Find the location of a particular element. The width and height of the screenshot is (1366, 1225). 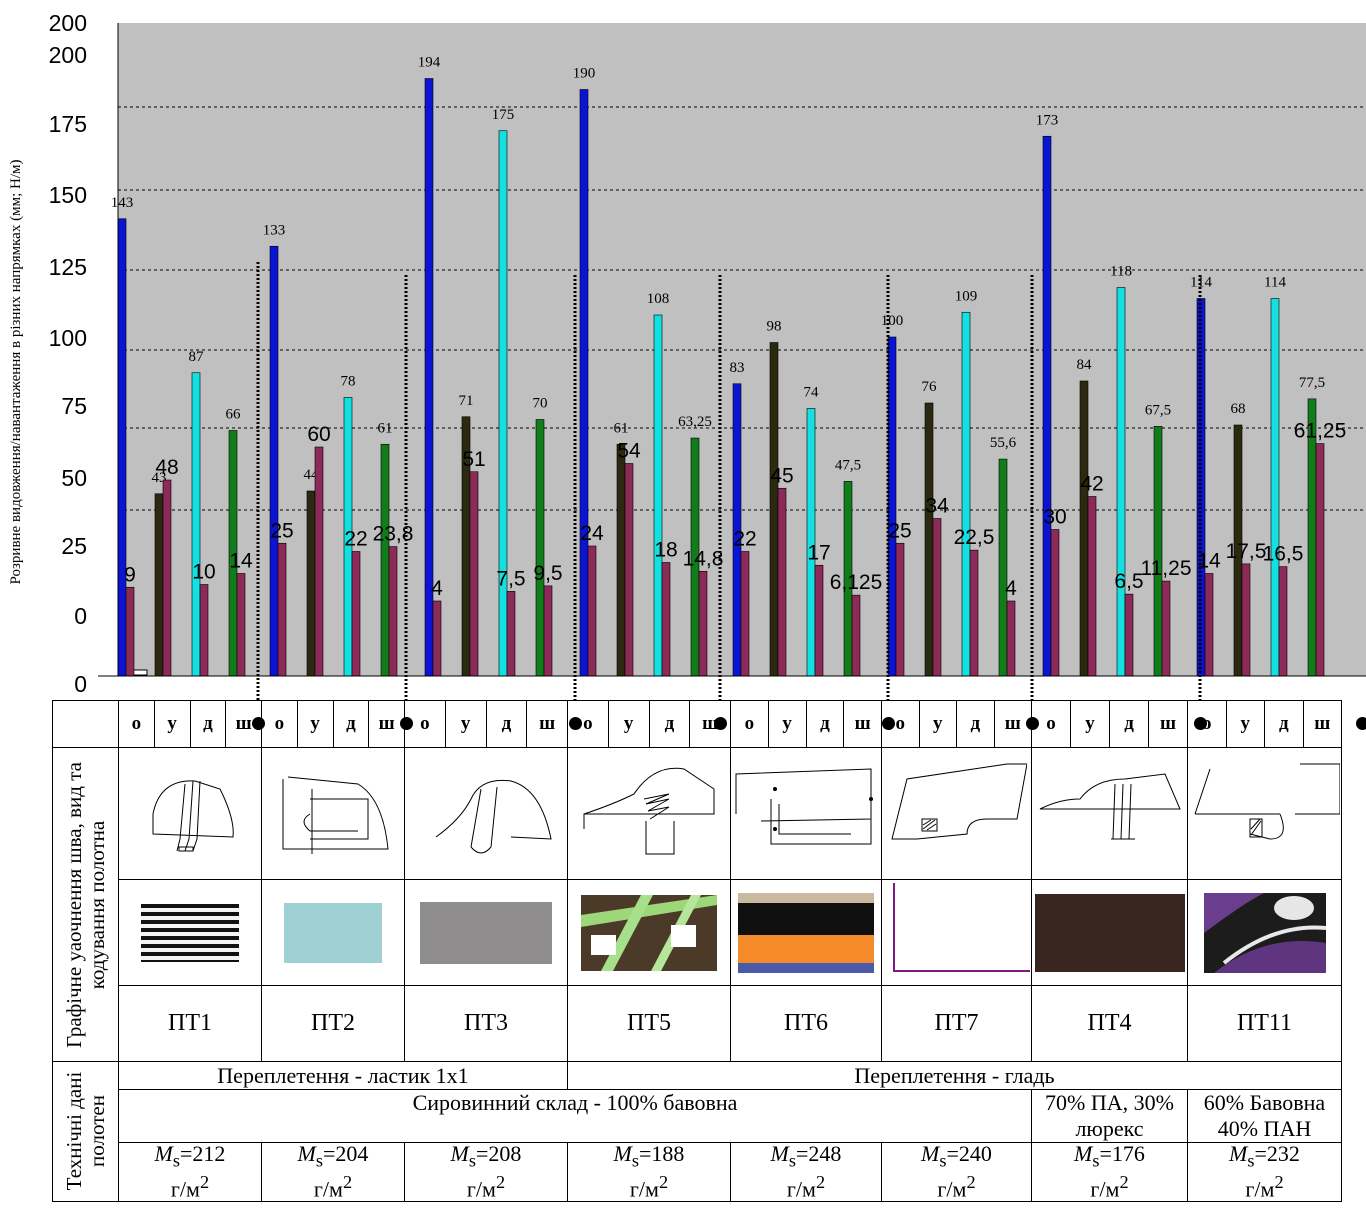

corner-cell is located at coordinates (85, 724).